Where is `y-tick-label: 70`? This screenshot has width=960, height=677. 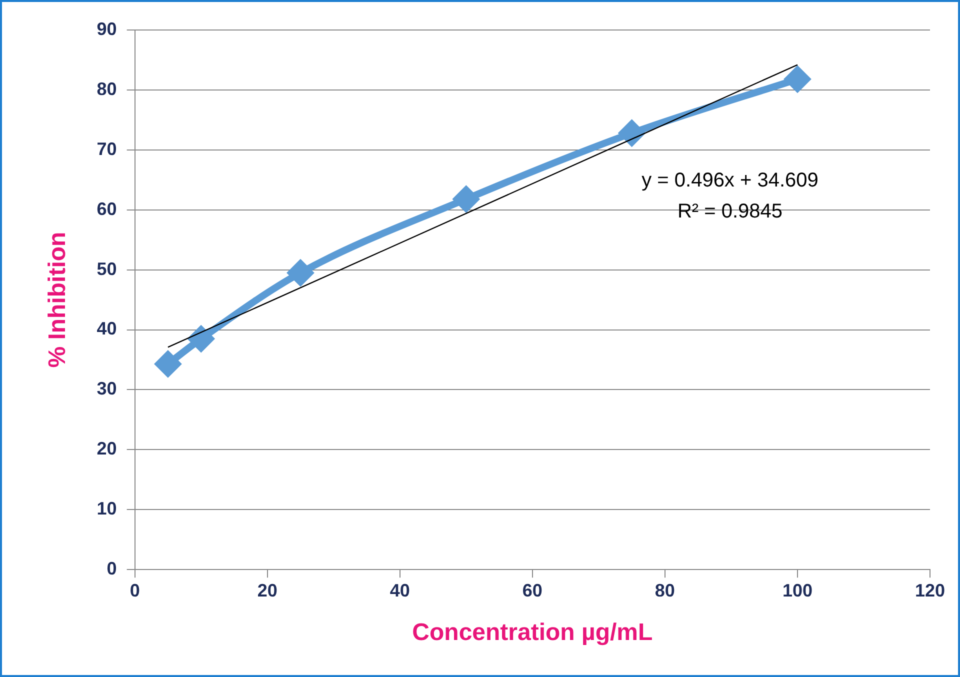 y-tick-label: 70 is located at coordinates (106, 148).